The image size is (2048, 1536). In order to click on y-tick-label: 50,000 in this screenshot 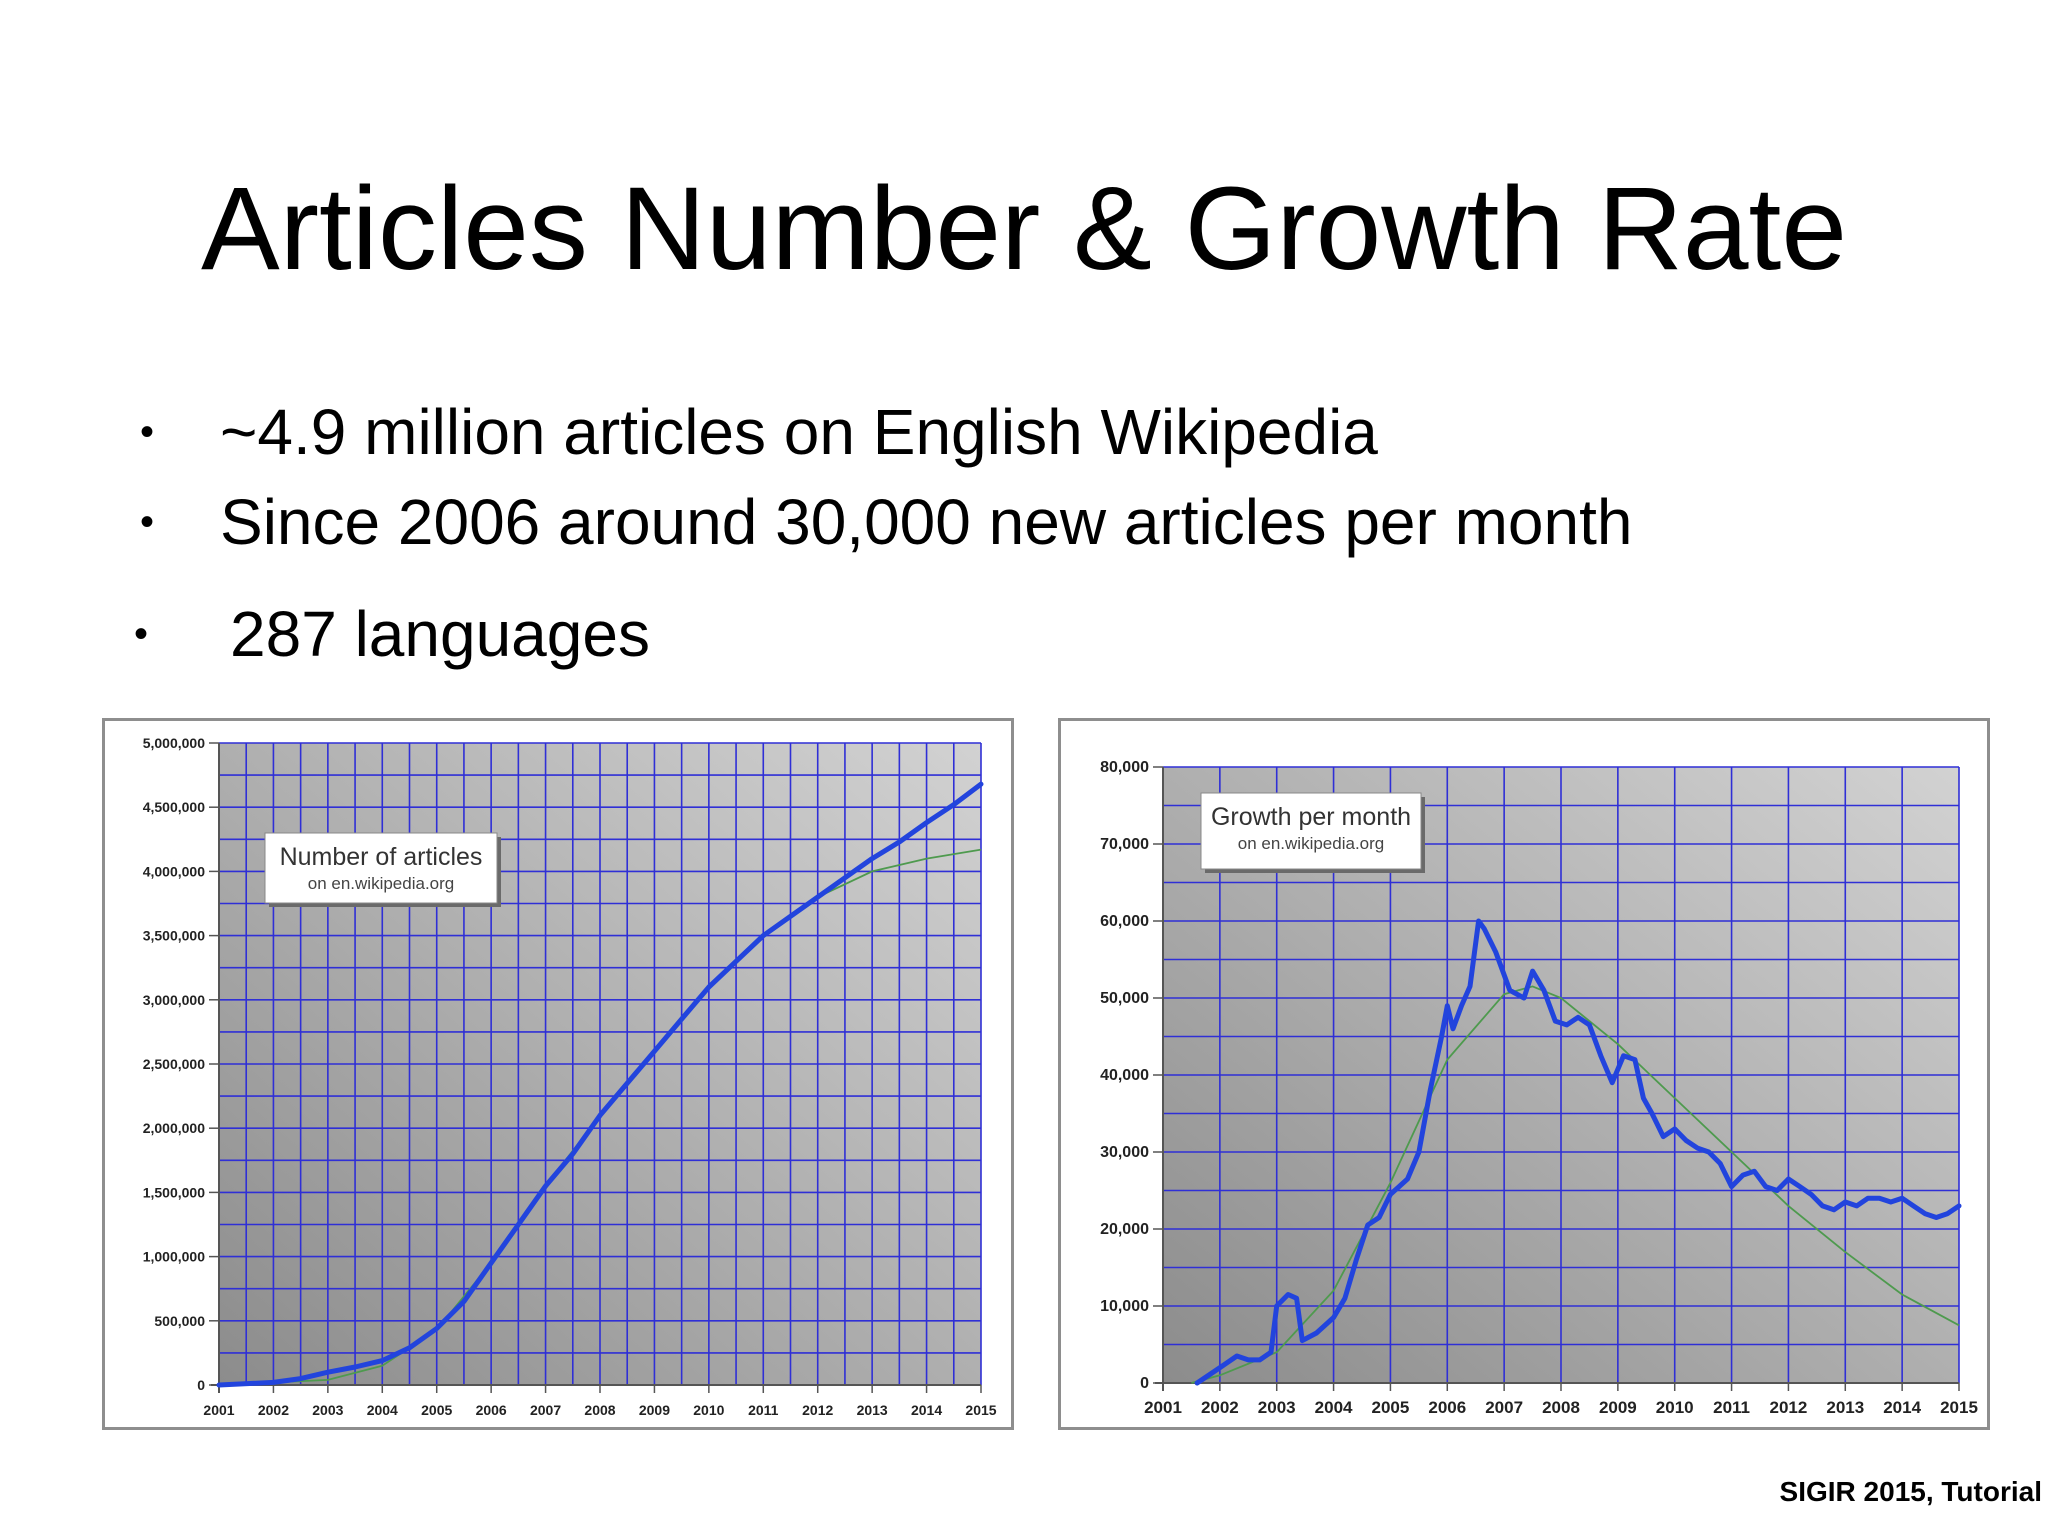, I will do `click(1124, 998)`.